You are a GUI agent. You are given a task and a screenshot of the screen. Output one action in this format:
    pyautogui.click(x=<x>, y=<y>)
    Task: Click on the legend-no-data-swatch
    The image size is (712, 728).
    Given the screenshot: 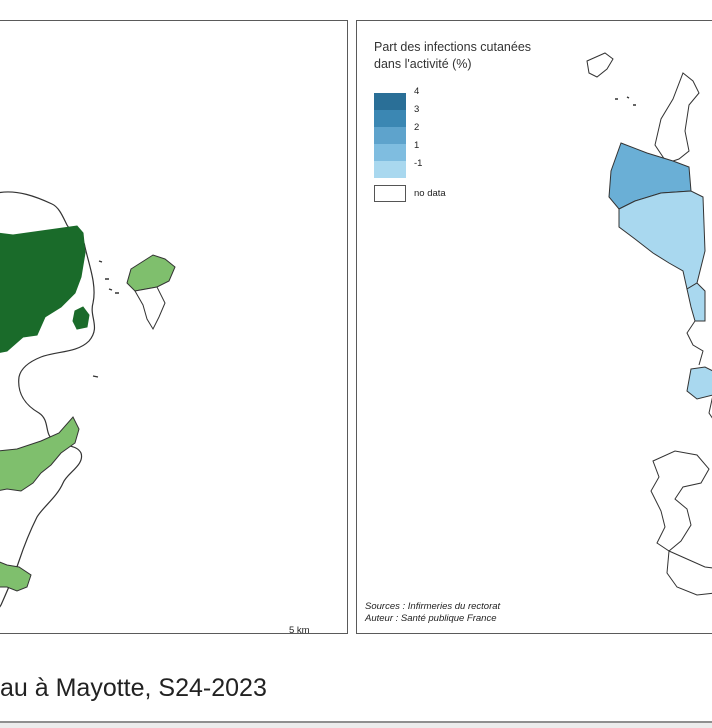 What is the action you would take?
    pyautogui.click(x=390, y=193)
    